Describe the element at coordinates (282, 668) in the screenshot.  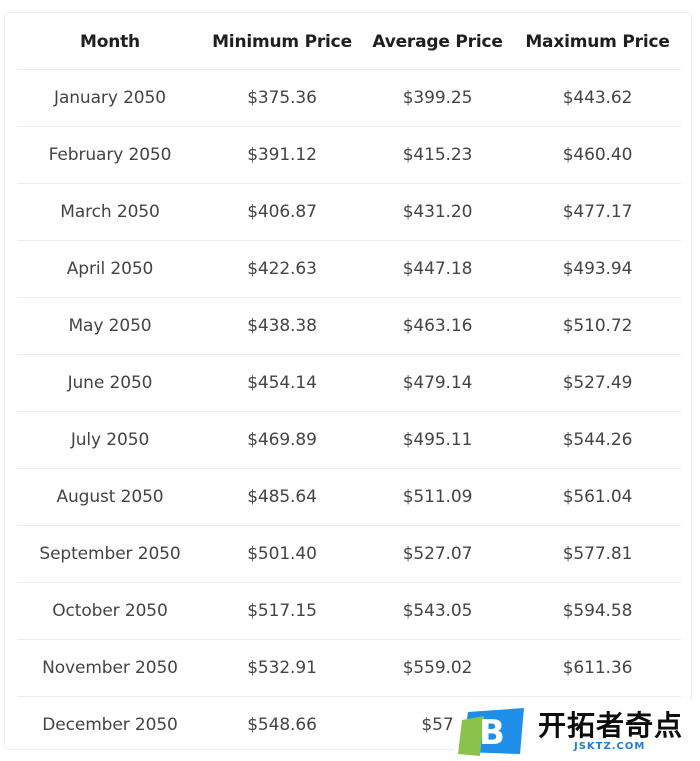
I see `minimum-price-cell: $532.91` at that location.